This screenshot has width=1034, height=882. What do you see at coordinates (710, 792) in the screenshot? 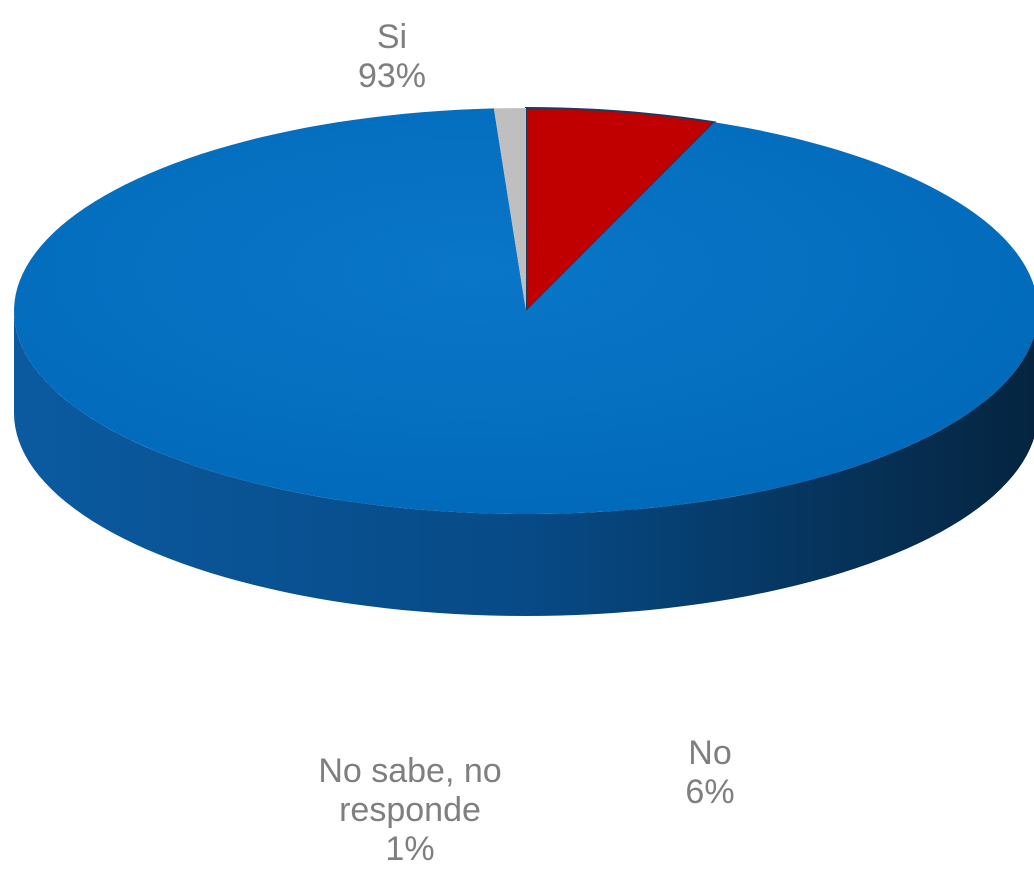
I see `slice-label-no-value: 6%` at bounding box center [710, 792].